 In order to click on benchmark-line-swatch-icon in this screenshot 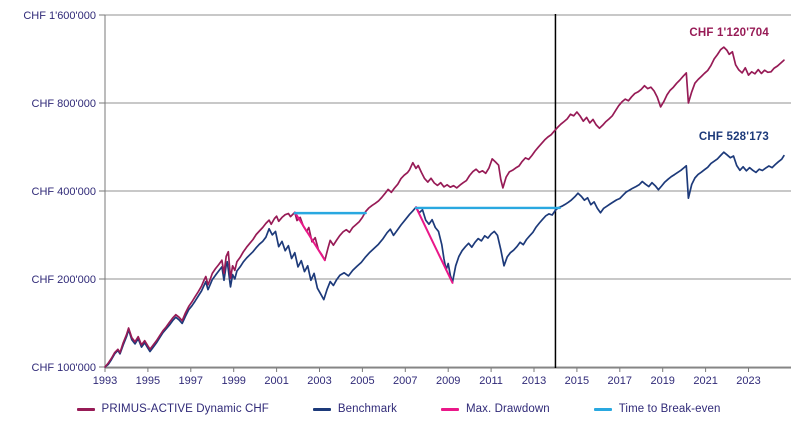, I will do `click(321, 409)`.